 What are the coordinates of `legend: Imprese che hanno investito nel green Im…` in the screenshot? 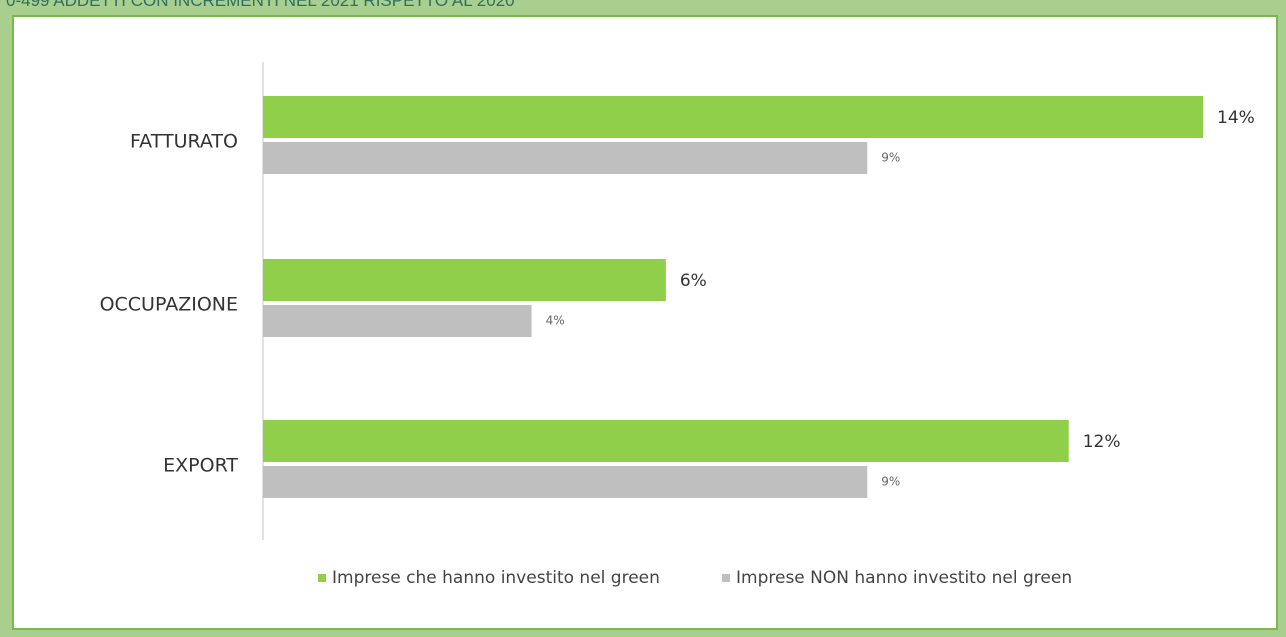 It's located at (643, 583).